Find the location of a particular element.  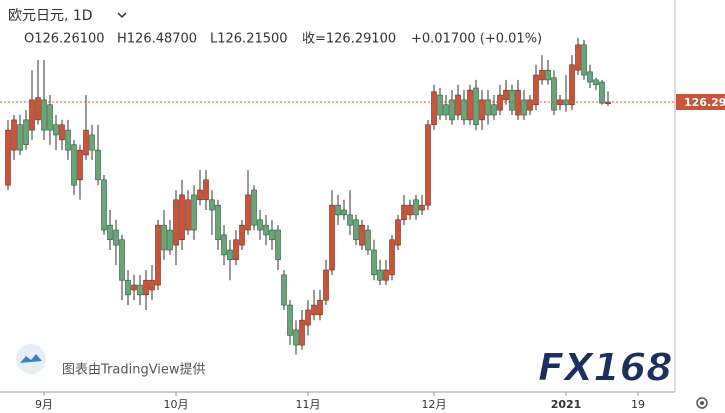

ohlc-low: L126.21500 is located at coordinates (249, 39).